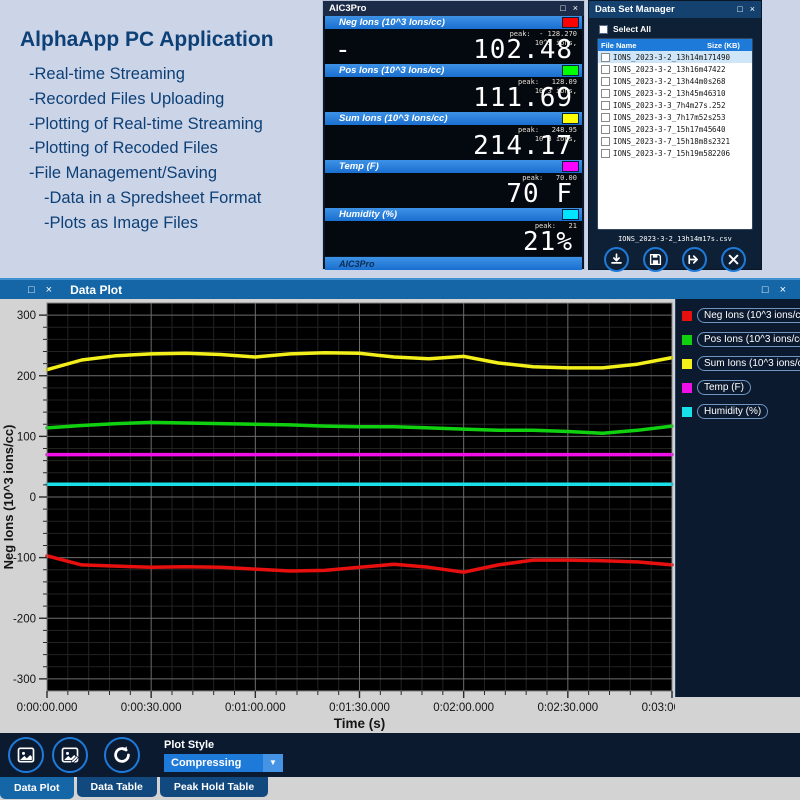  What do you see at coordinates (555, 42) in the screenshot?
I see `peak-line: 10^3 ions,` at bounding box center [555, 42].